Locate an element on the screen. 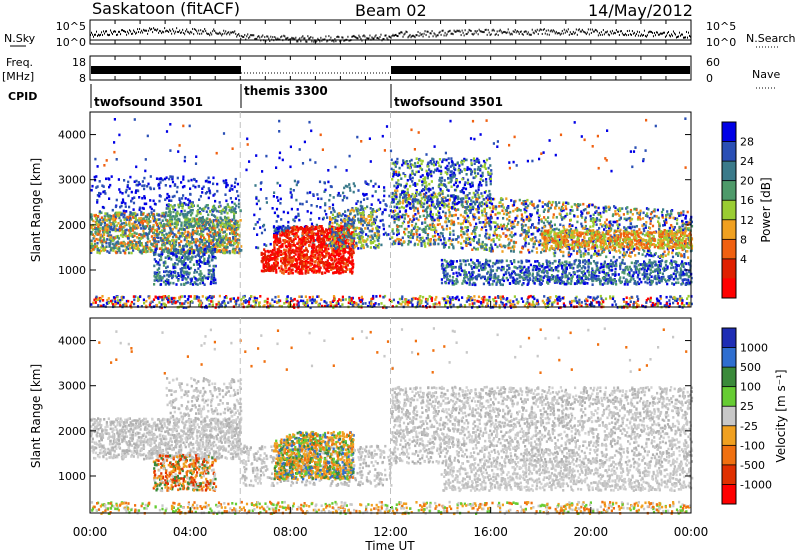  freq-label-line2: [MHz] is located at coordinates (18, 76).